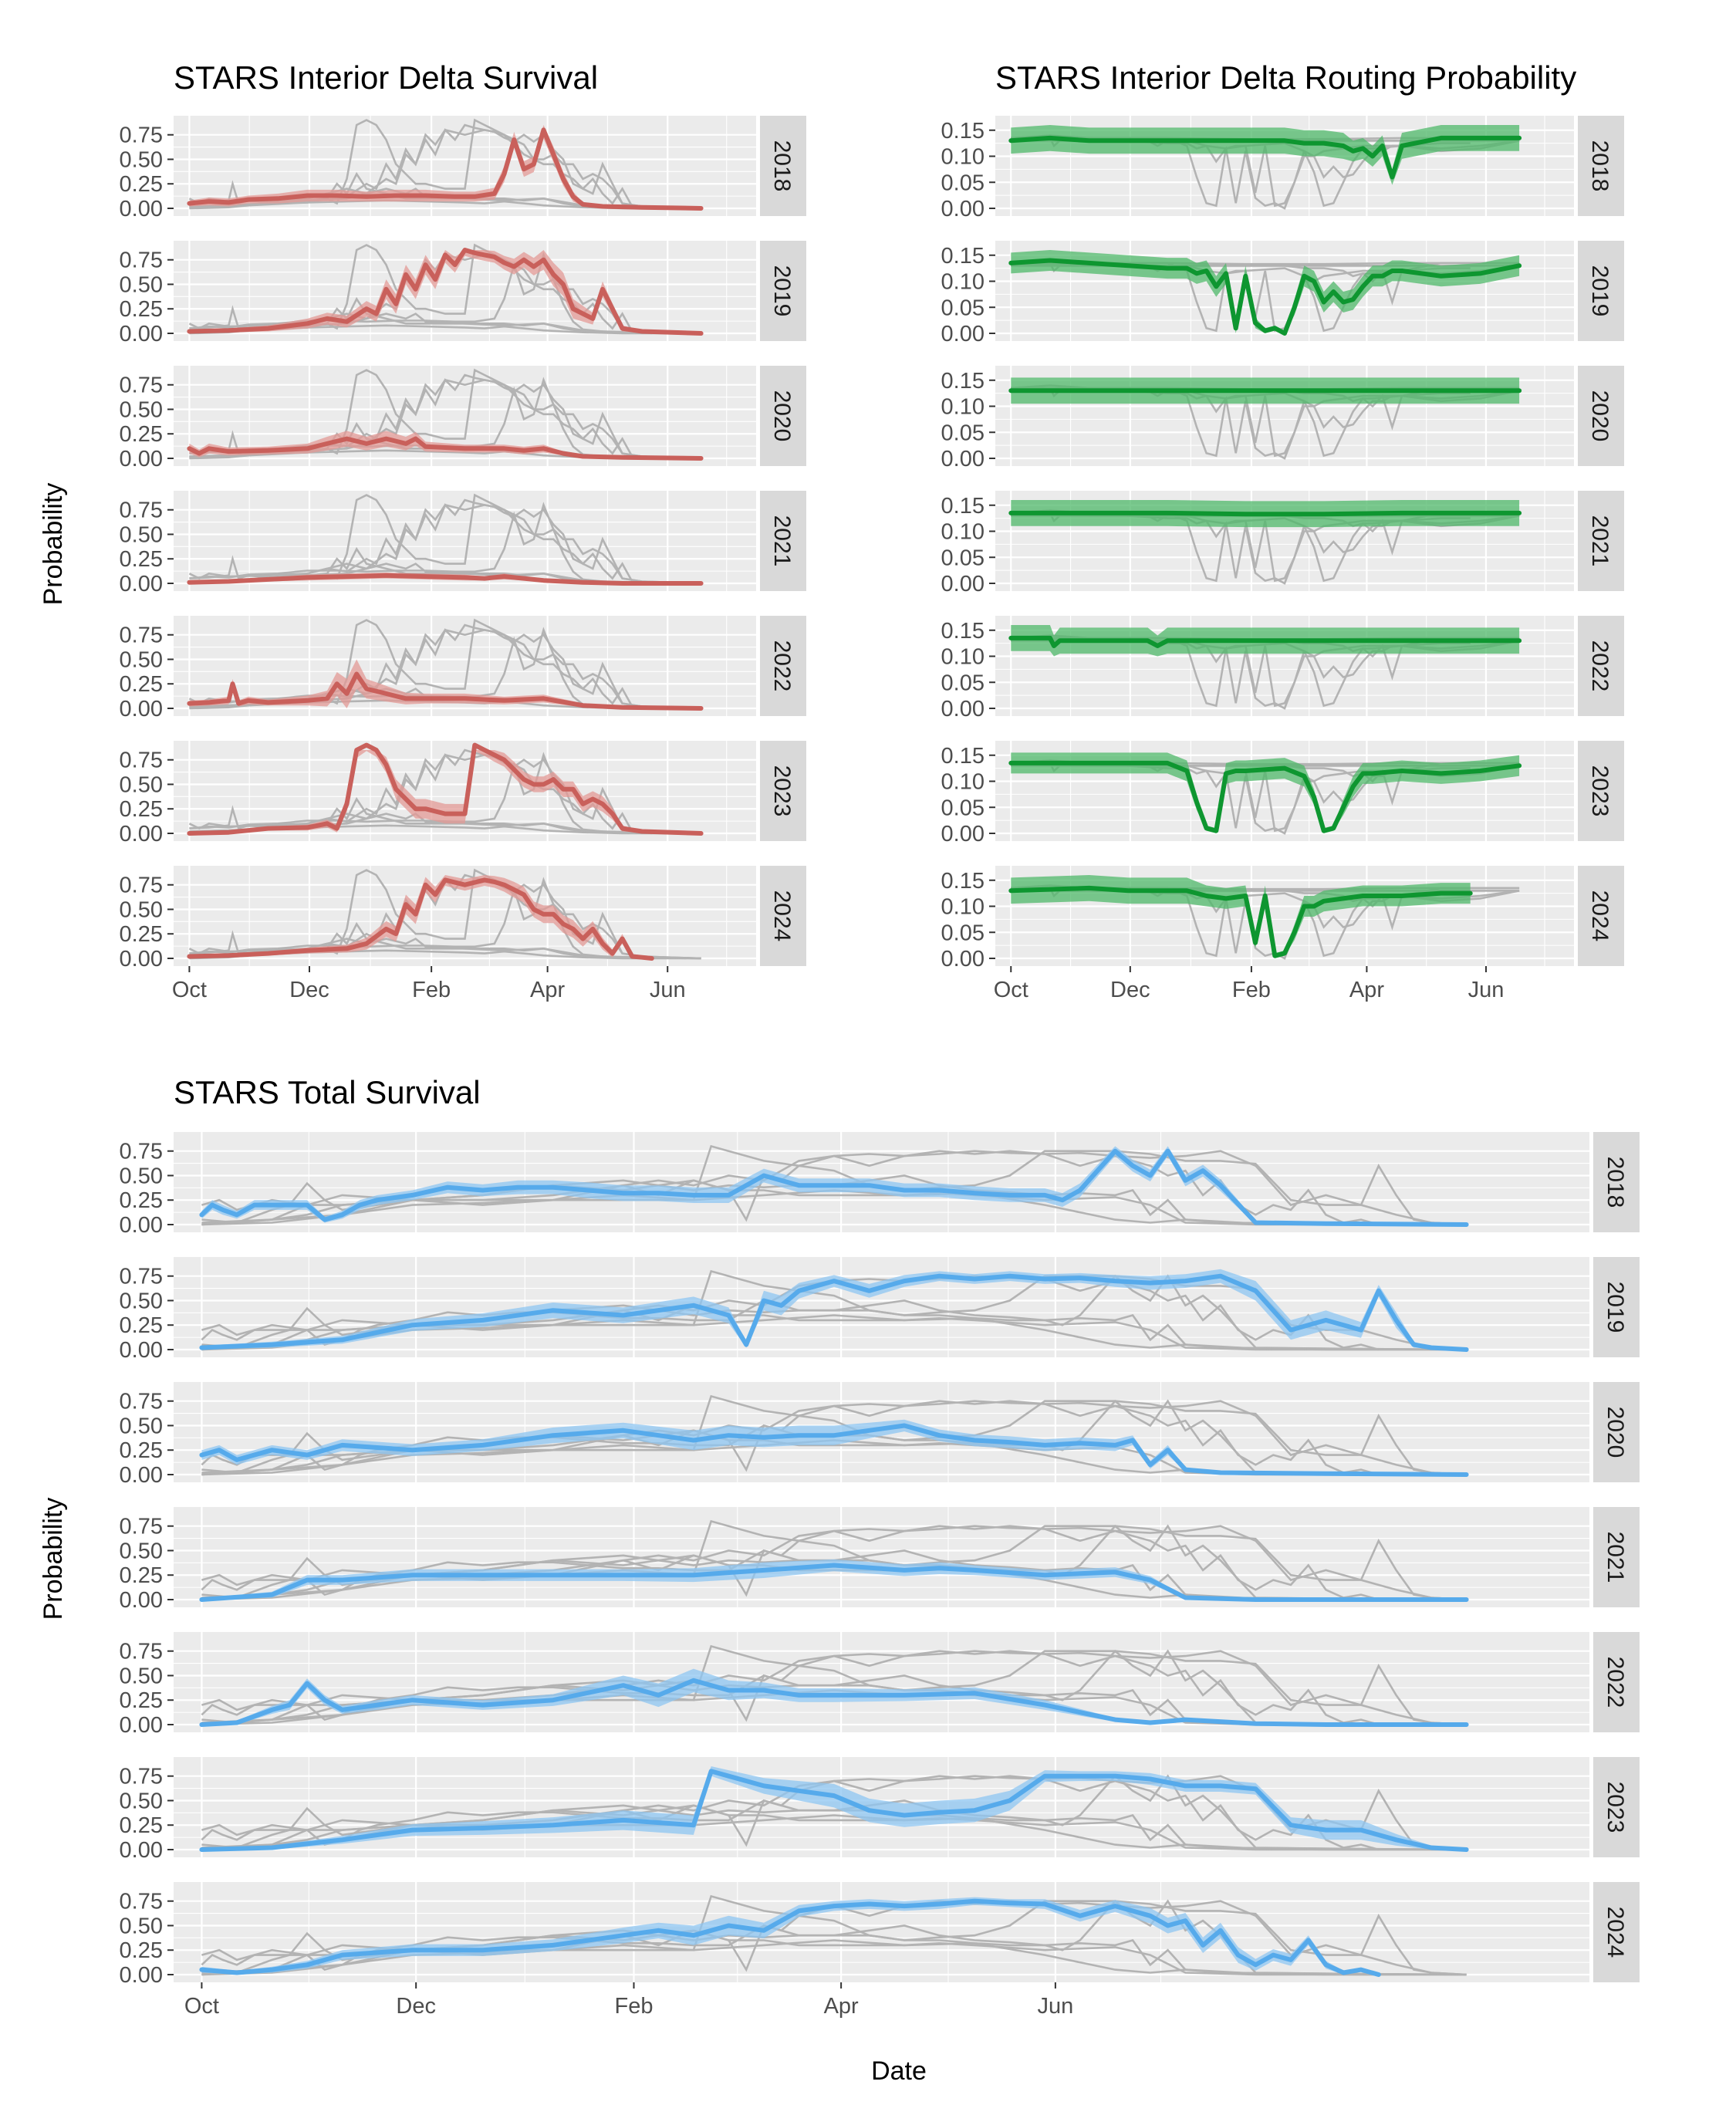  Describe the element at coordinates (53, 545) in the screenshot. I see `top-ylabel: Probability` at that location.